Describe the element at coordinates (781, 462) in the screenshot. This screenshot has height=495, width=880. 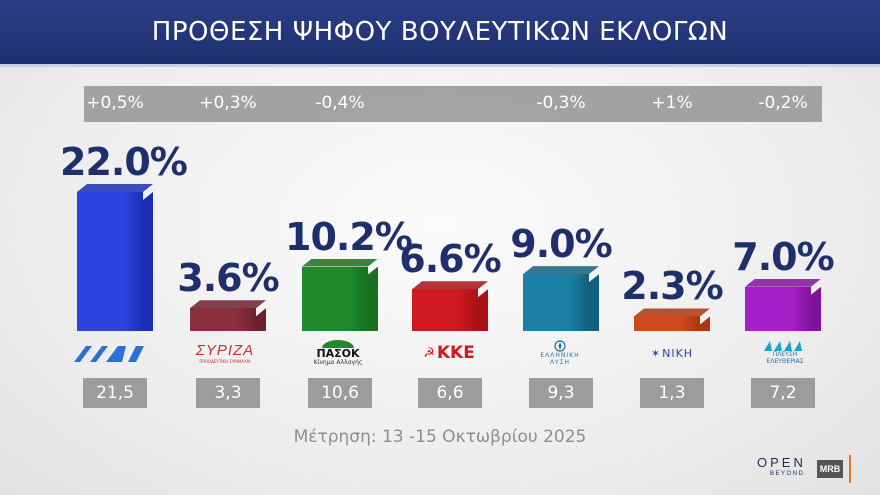
I see `brand-open-logo: OPEN` at that location.